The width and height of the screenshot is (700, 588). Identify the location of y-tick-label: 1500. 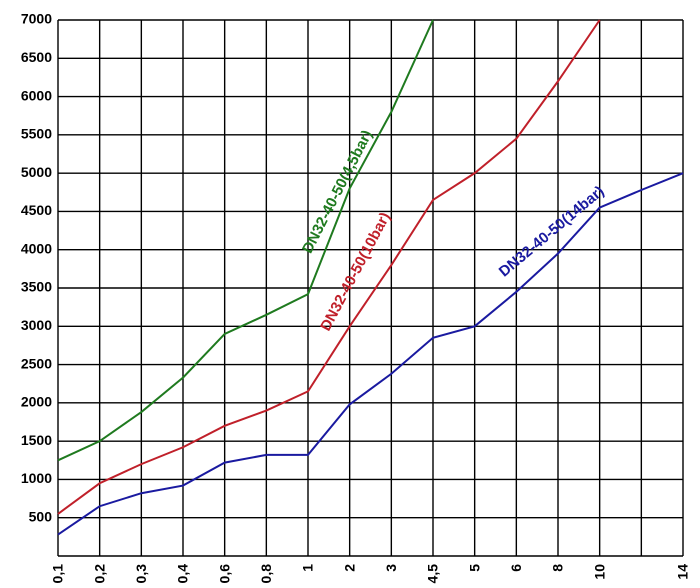
(36, 440).